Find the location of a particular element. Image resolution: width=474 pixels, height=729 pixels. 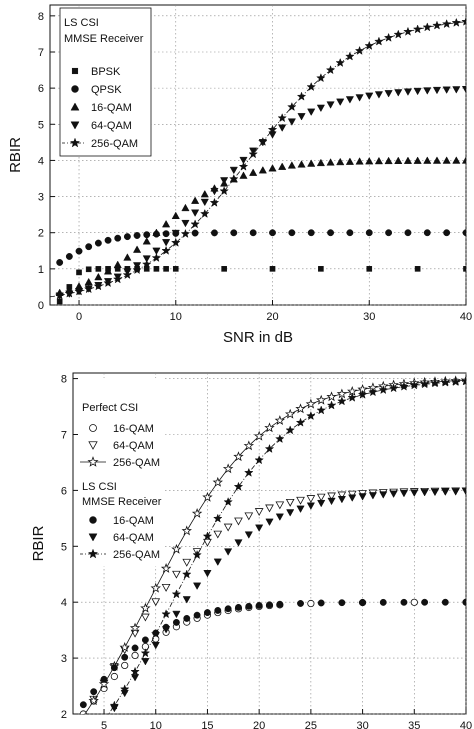

y-tick-label: 4 is located at coordinates (64, 603).